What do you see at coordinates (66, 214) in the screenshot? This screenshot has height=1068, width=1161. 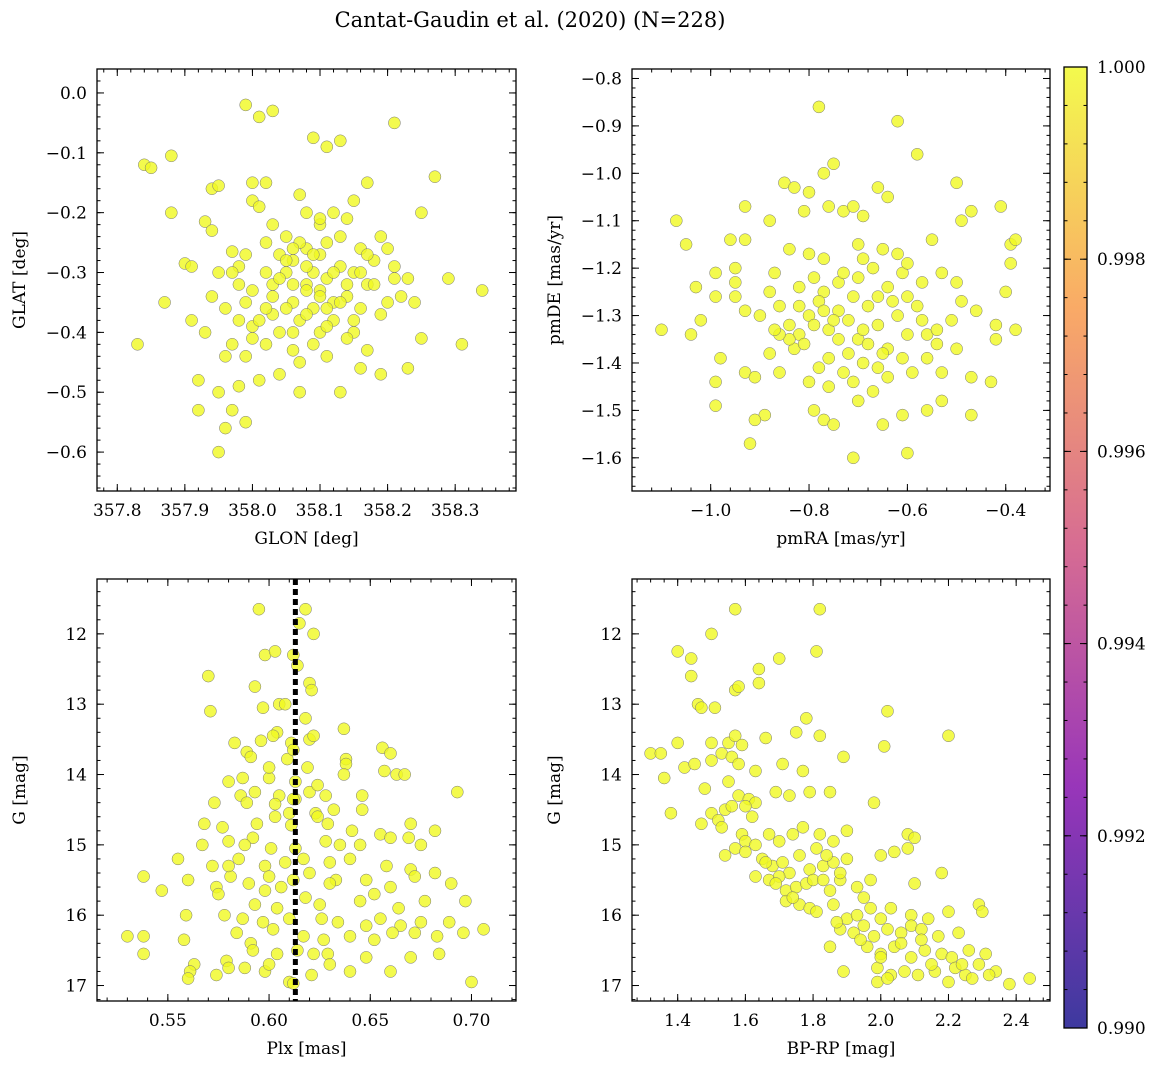 I see `y-tick-label: −0.2` at bounding box center [66, 214].